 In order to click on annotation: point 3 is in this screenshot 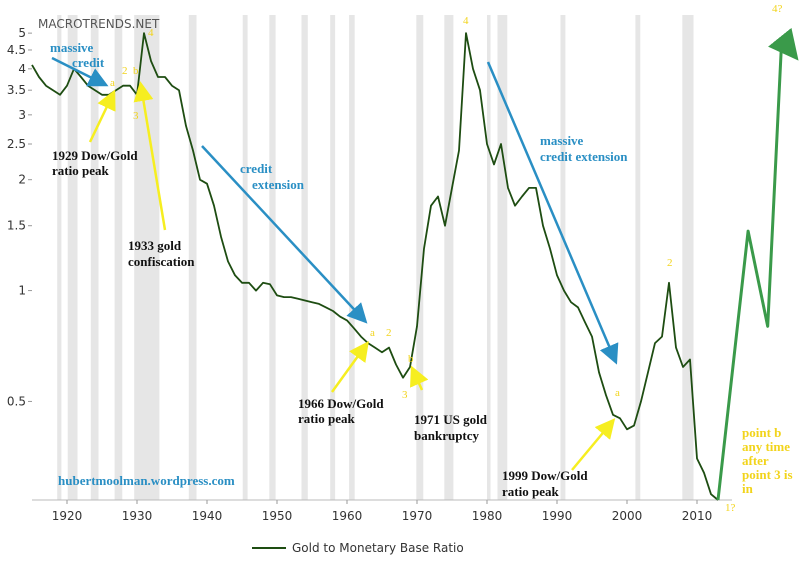, I will do `click(767, 474)`.